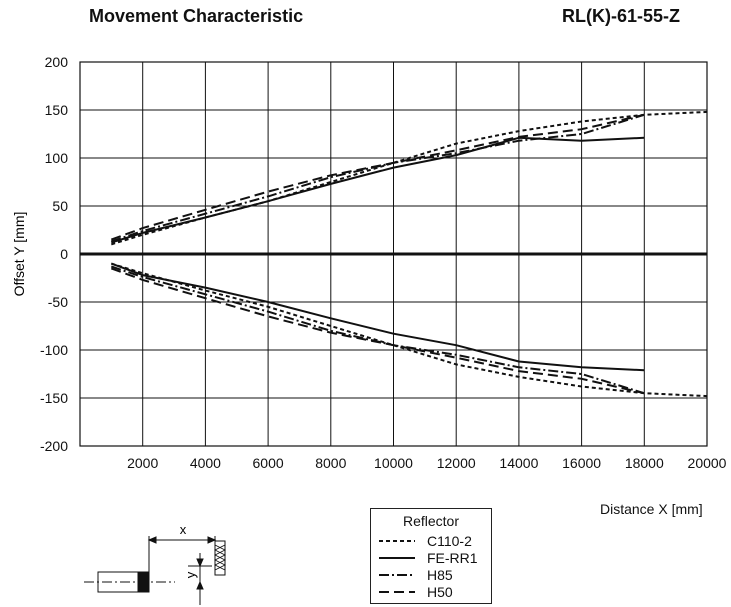 This screenshot has width=731, height=607. I want to click on series-line-fe-rr1-upper, so click(378, 190).